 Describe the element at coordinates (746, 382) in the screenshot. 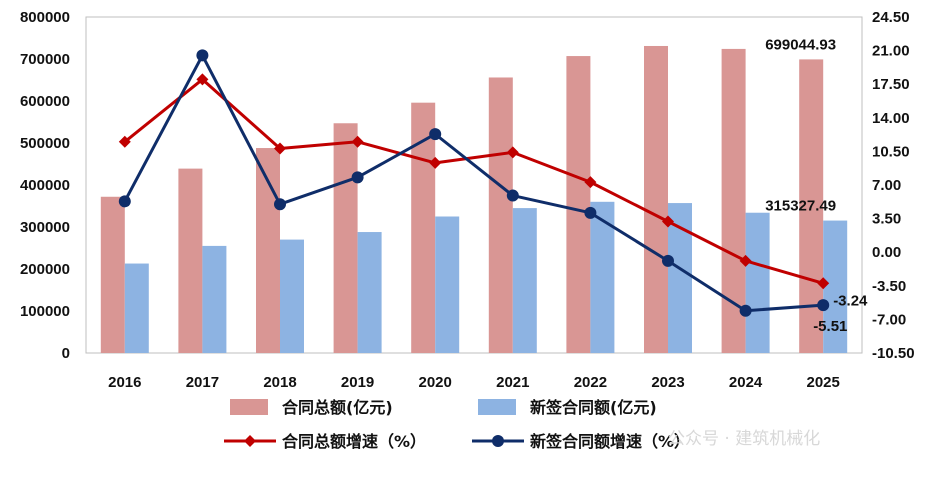

I see `x-tick-label: 2024` at that location.